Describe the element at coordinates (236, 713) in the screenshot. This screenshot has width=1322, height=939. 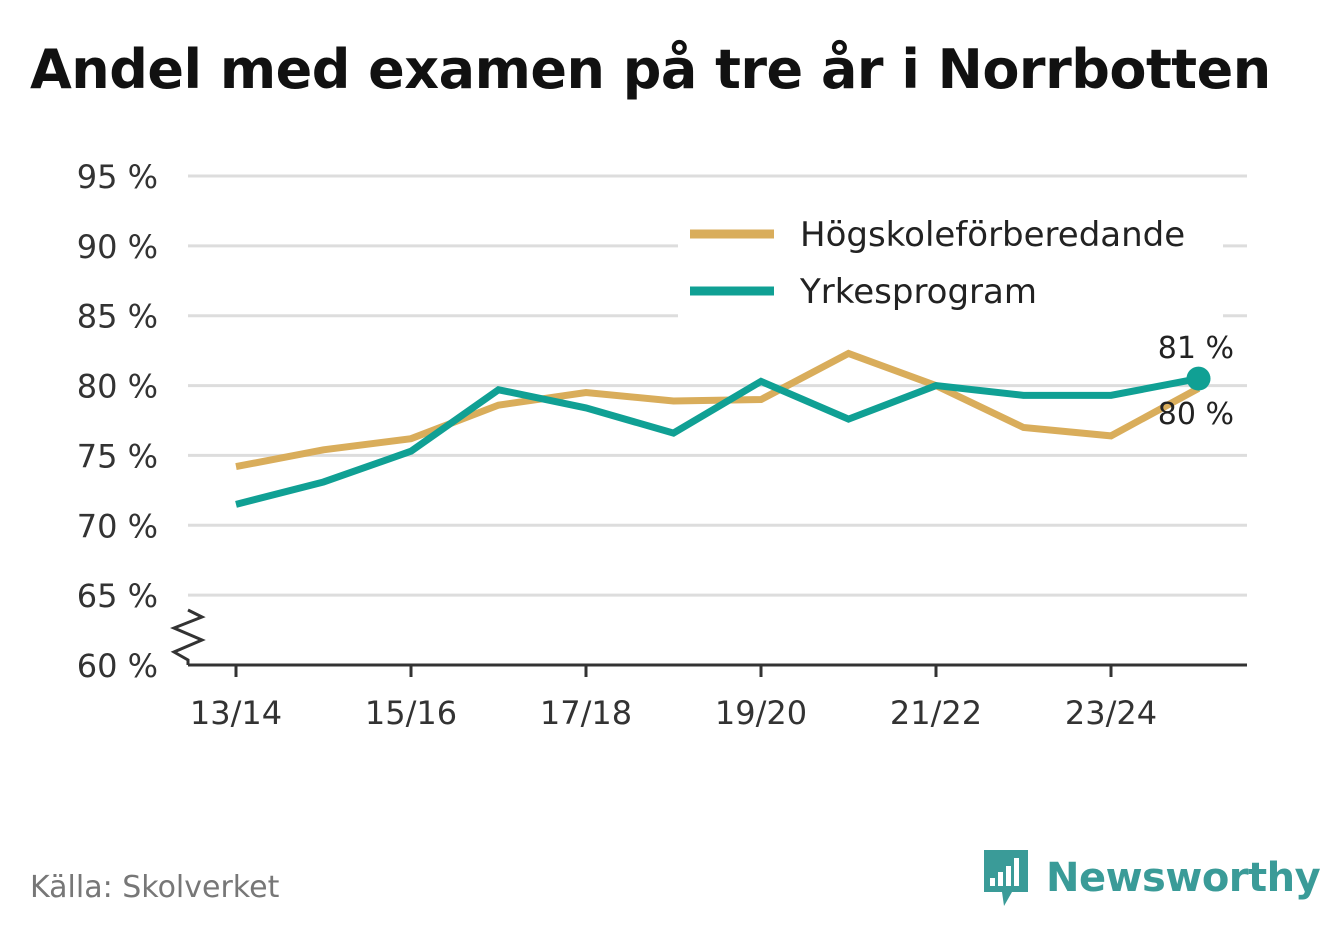
I see `x-tick-label: 13/14` at that location.